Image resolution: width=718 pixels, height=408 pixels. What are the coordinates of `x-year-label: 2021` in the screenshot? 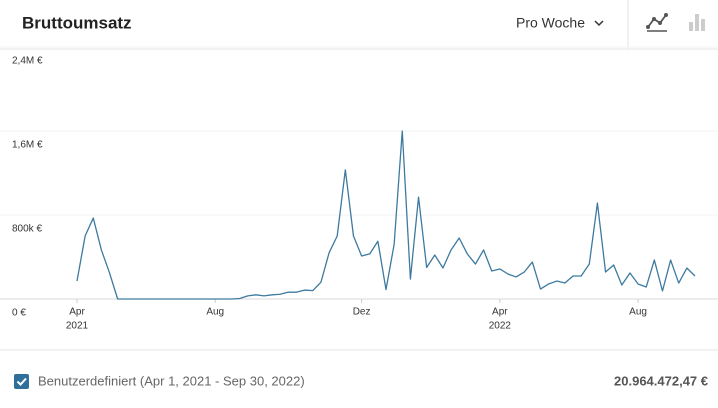 It's located at (77, 326).